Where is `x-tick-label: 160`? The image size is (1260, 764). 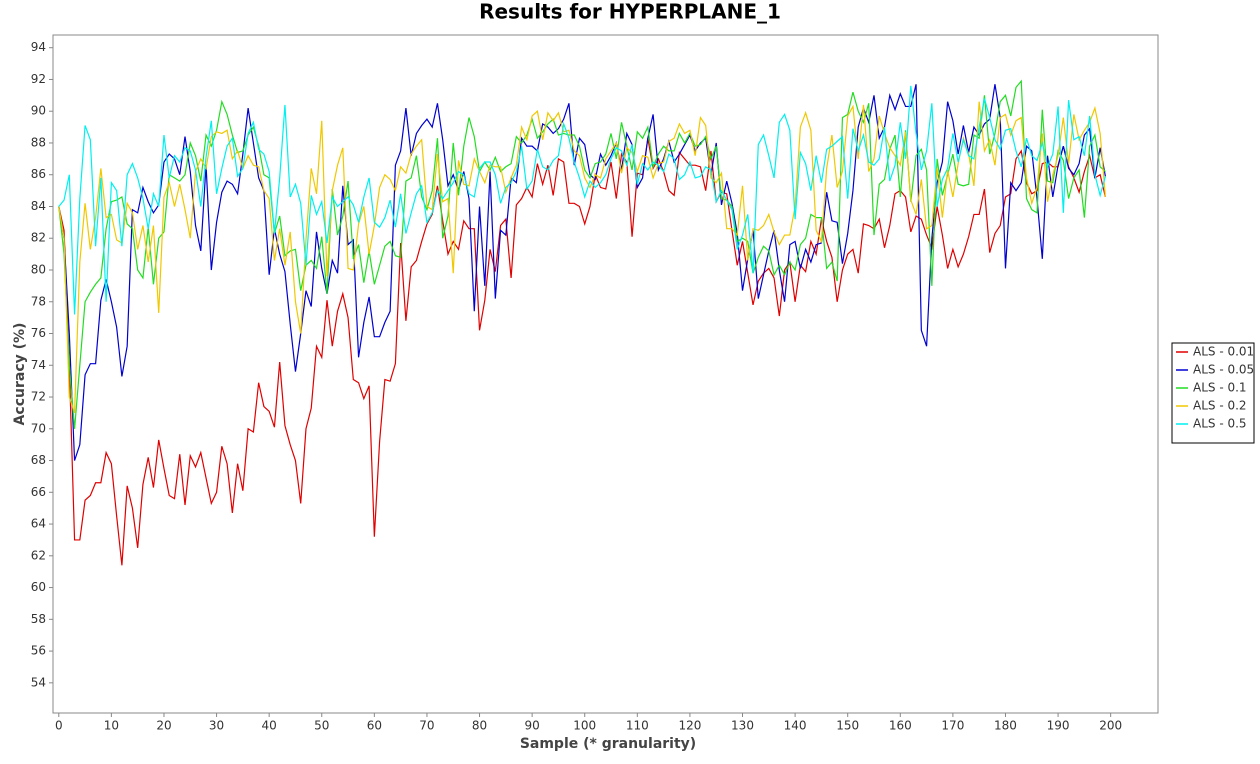 x-tick-label: 160 is located at coordinates (900, 726).